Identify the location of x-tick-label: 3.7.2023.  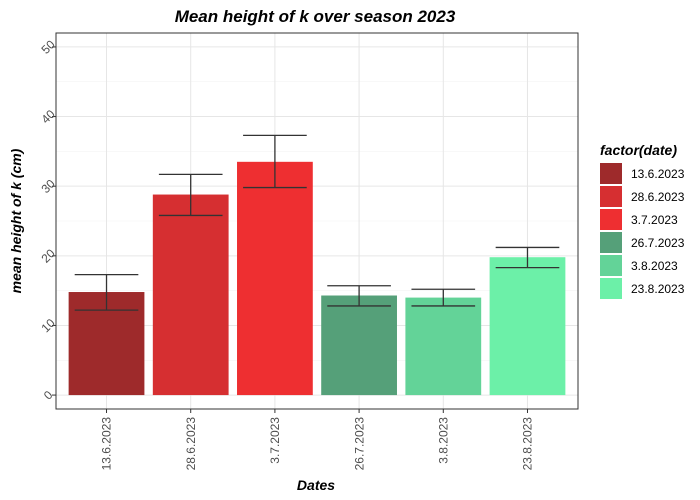
(275, 440).